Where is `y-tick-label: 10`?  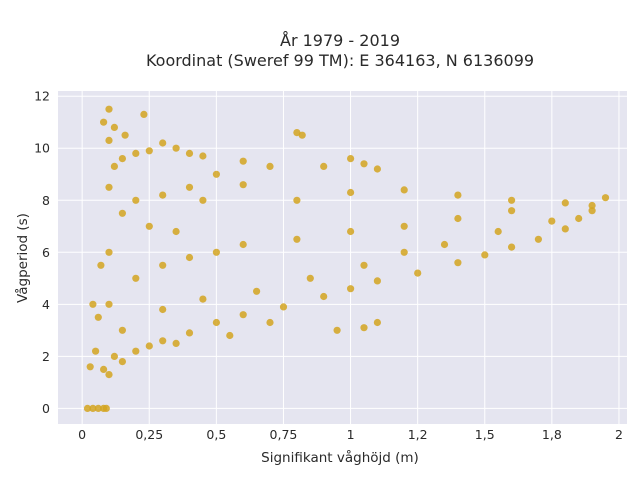
y-tick-label: 10 is located at coordinates (42, 148).